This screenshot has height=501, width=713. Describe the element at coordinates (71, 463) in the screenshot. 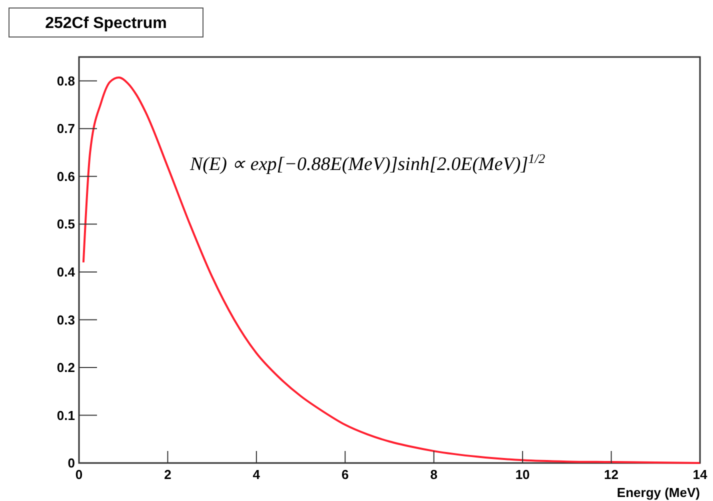

I see `y-tick-label: 0` at that location.